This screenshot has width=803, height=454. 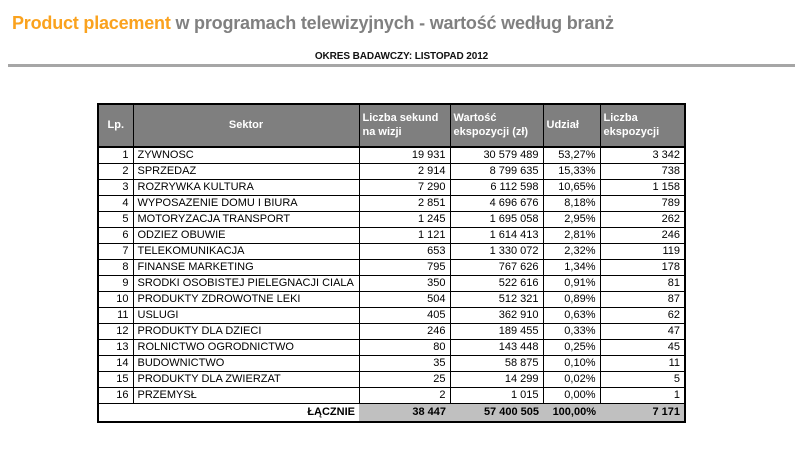 What do you see at coordinates (642, 251) in the screenshot?
I see `cell-ekspozycje: 119` at bounding box center [642, 251].